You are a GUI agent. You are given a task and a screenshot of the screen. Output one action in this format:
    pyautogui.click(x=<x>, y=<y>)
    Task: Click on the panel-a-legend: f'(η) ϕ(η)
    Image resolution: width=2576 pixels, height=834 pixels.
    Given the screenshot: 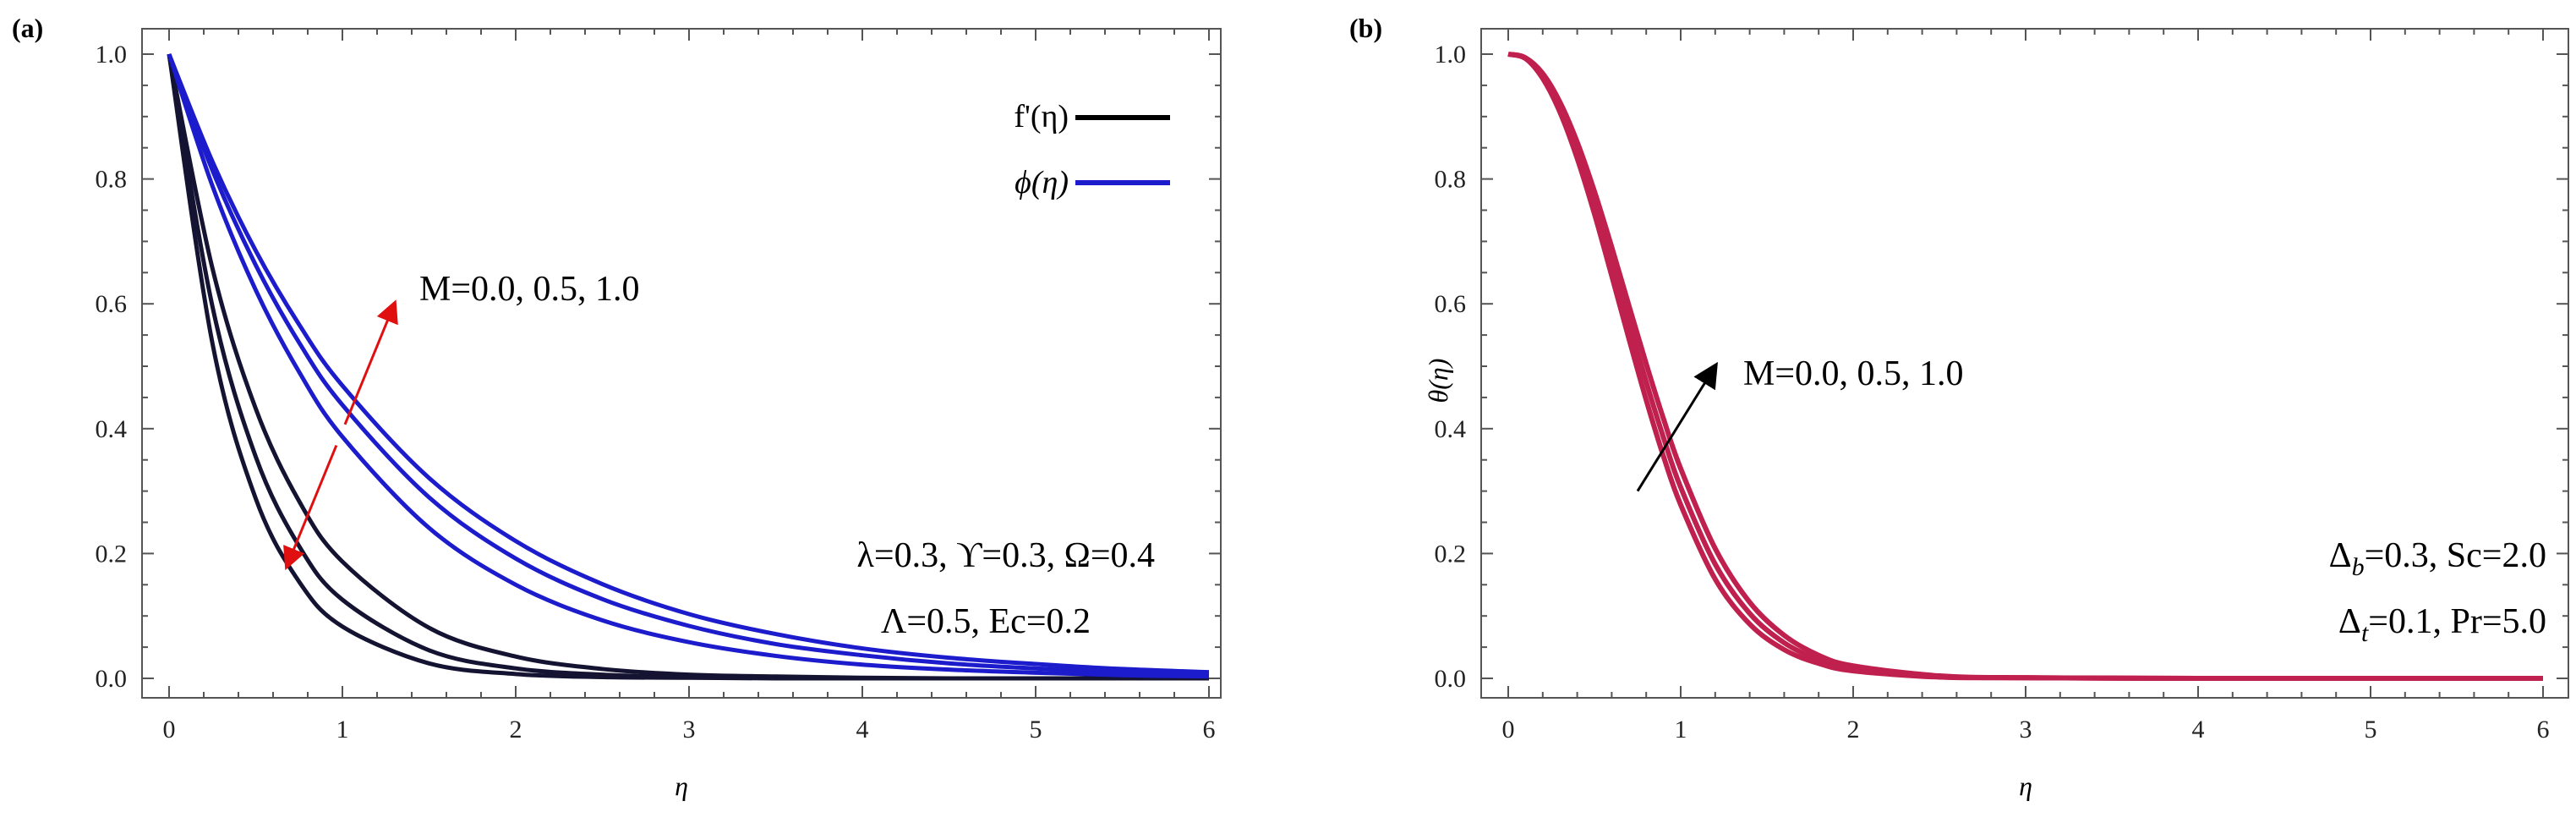 What is the action you would take?
    pyautogui.click(x=1092, y=149)
    